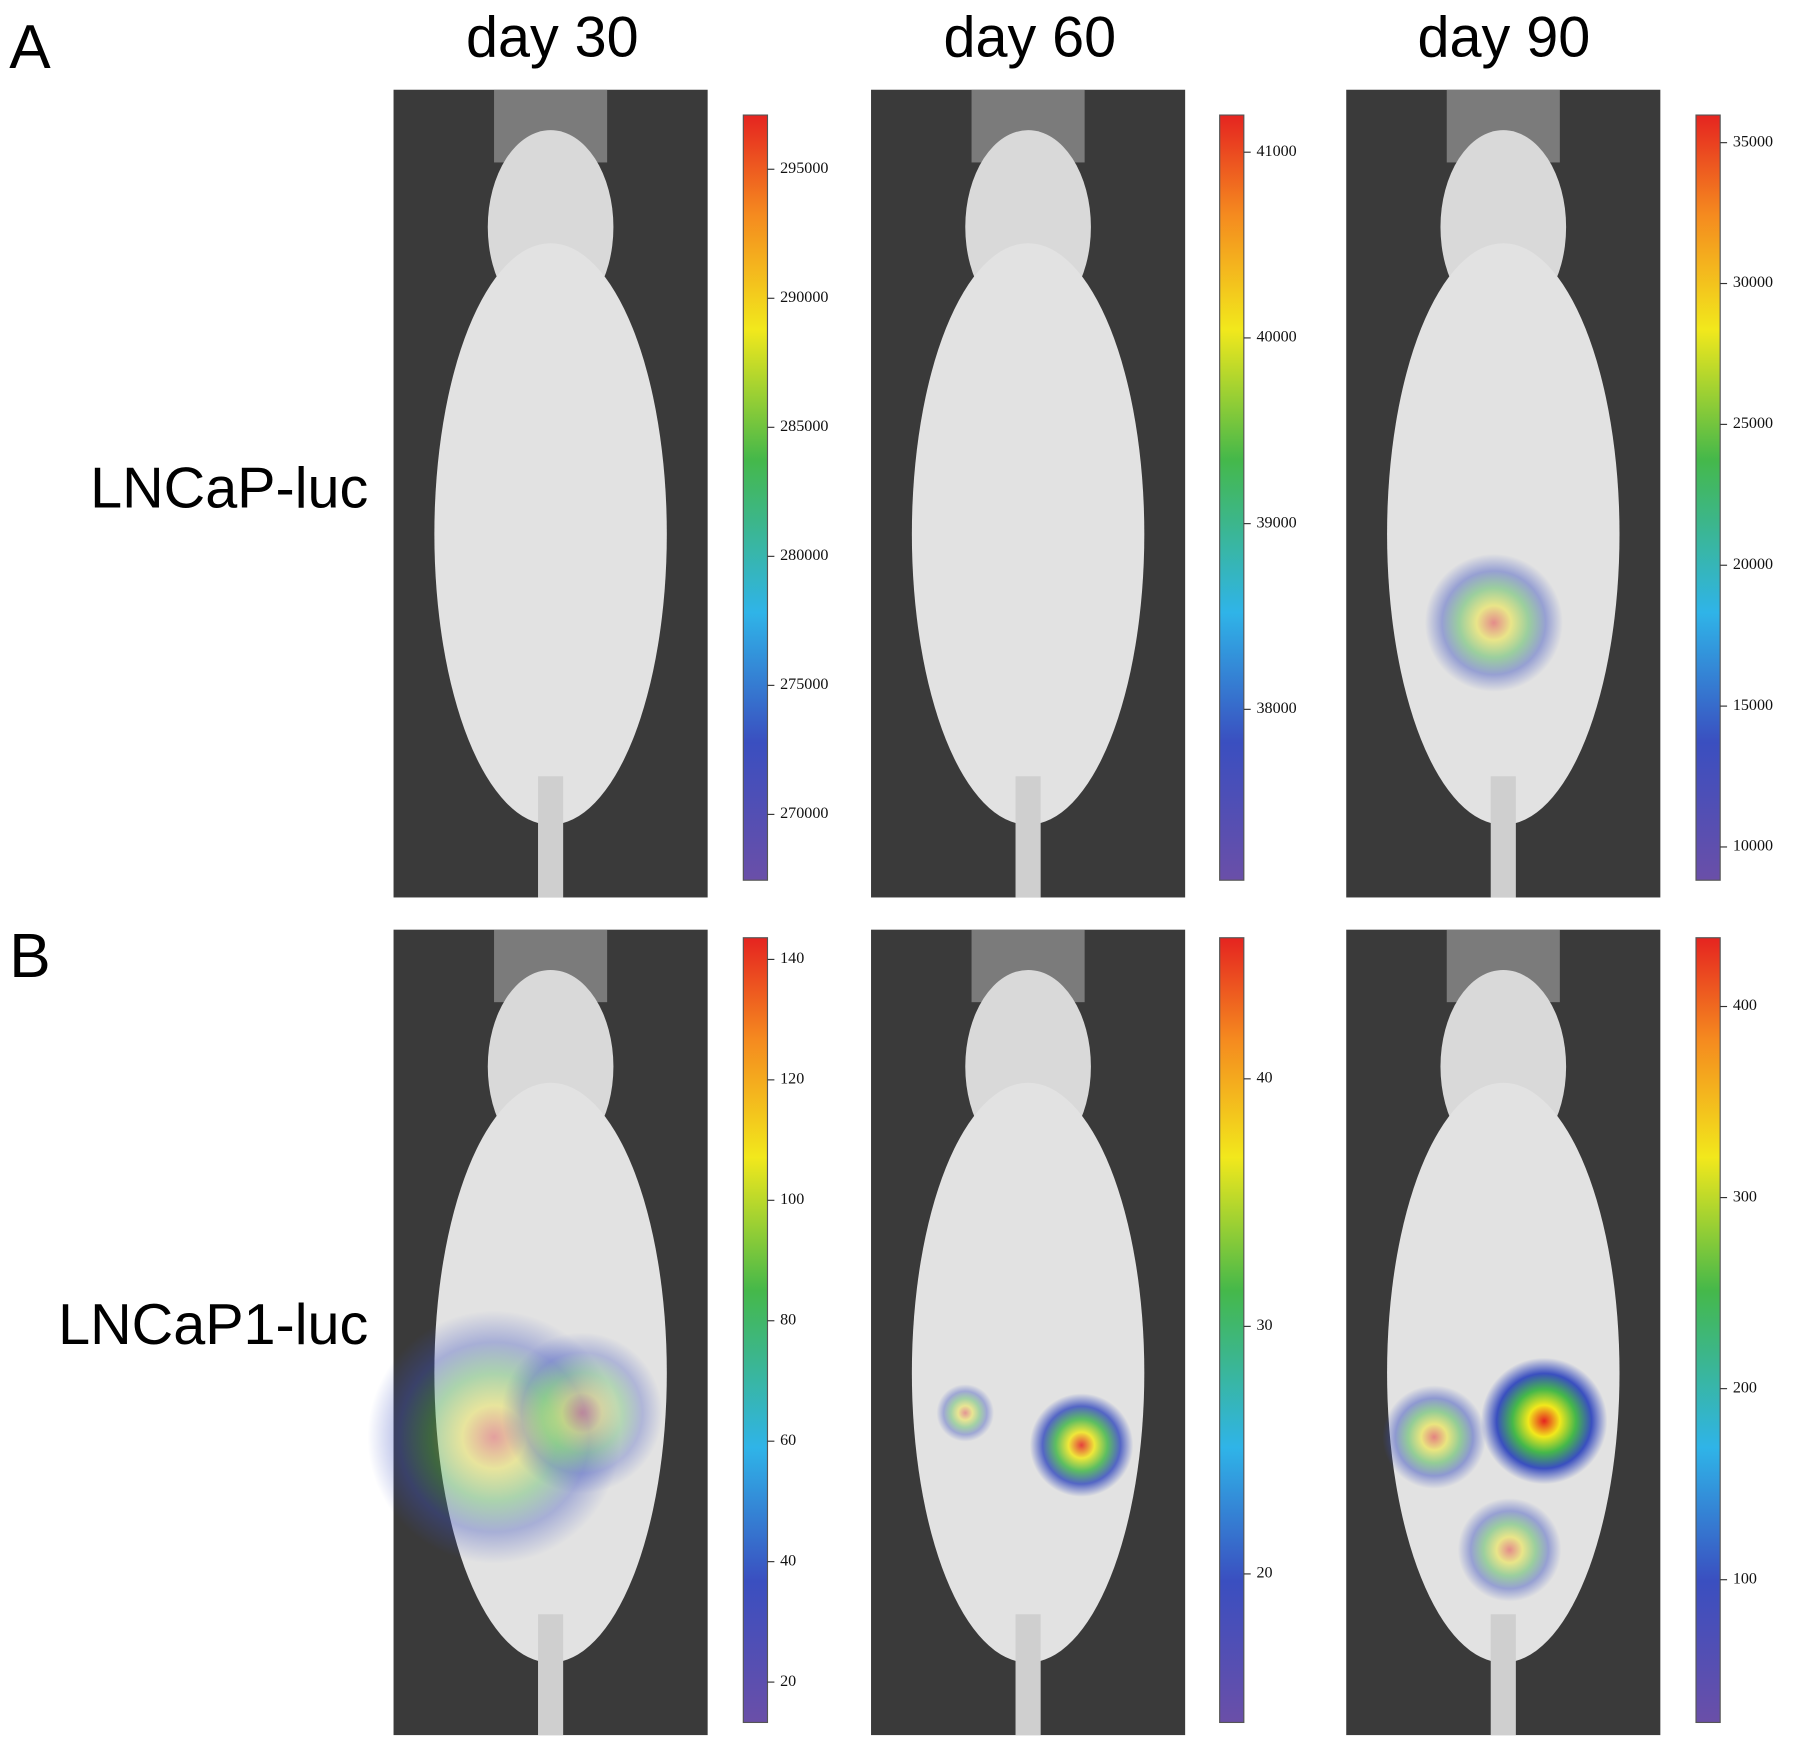  I want to click on colorbar-tick-label: 120, so click(792, 1079).